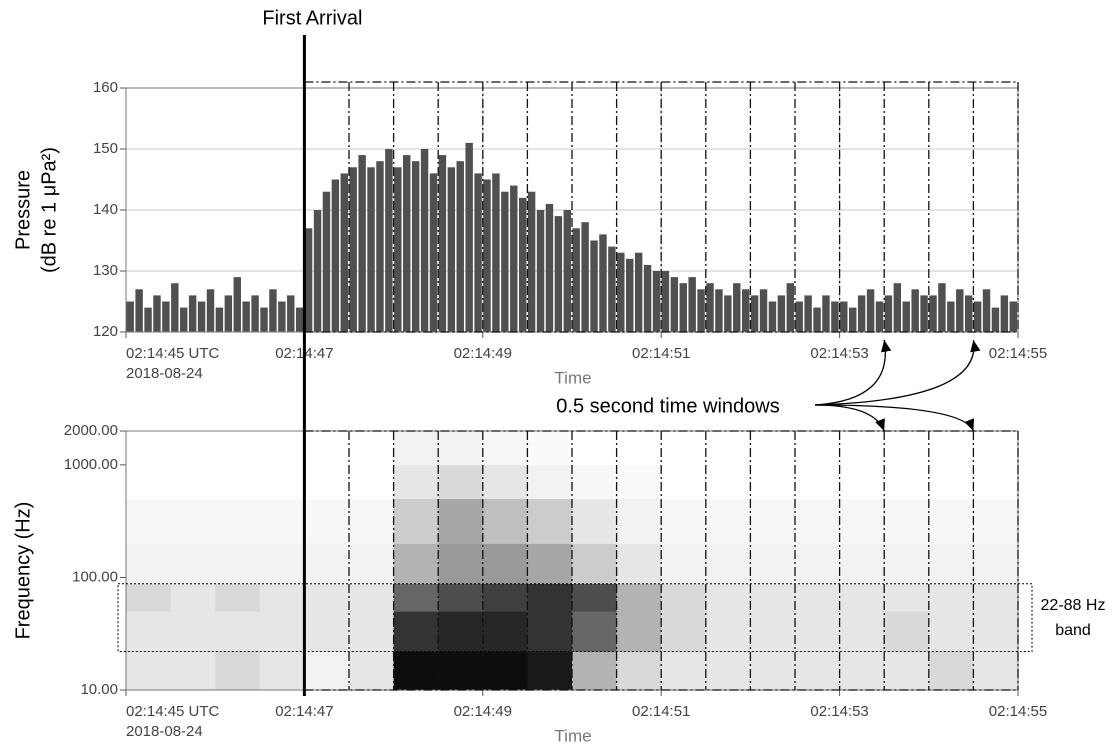 The height and width of the screenshot is (748, 1115). Describe the element at coordinates (91, 464) in the screenshot. I see `y-tick-label: 1000.00` at that location.